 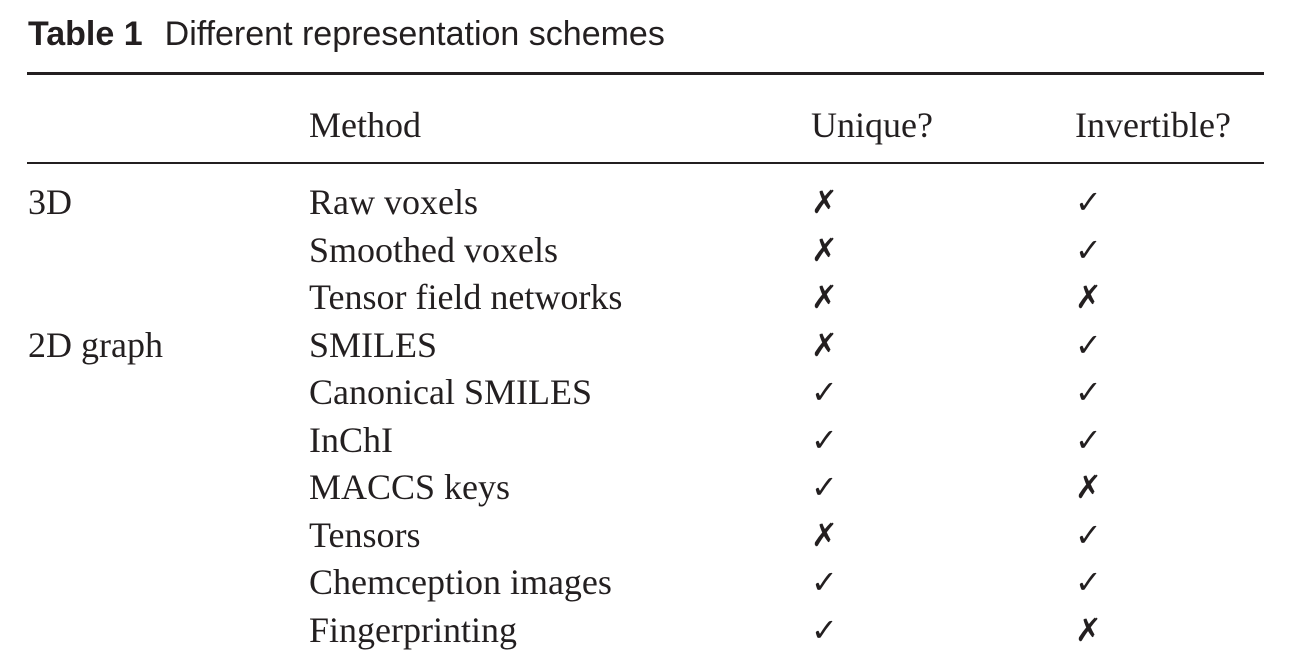 What do you see at coordinates (645, 73) in the screenshot?
I see `top-rule` at bounding box center [645, 73].